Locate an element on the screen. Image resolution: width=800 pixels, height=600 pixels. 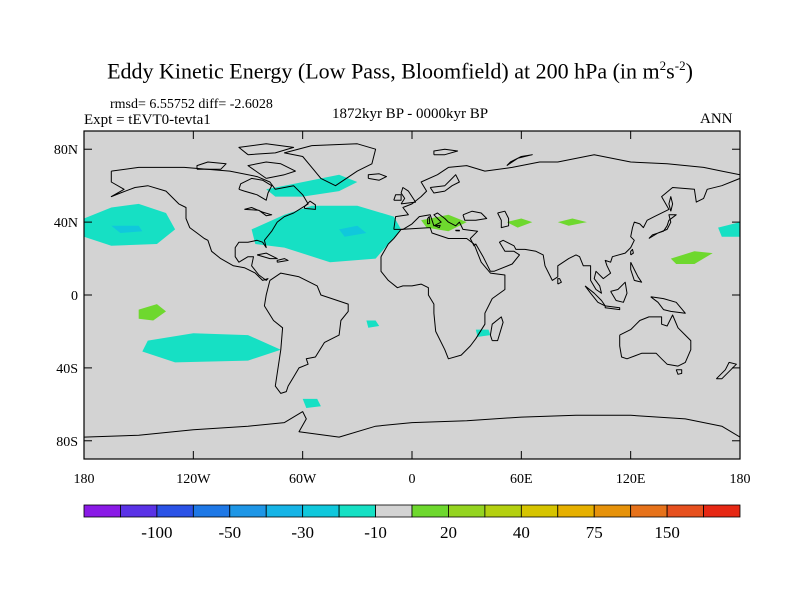
north-atlantic-anomaly is located at coordinates (326, 234).